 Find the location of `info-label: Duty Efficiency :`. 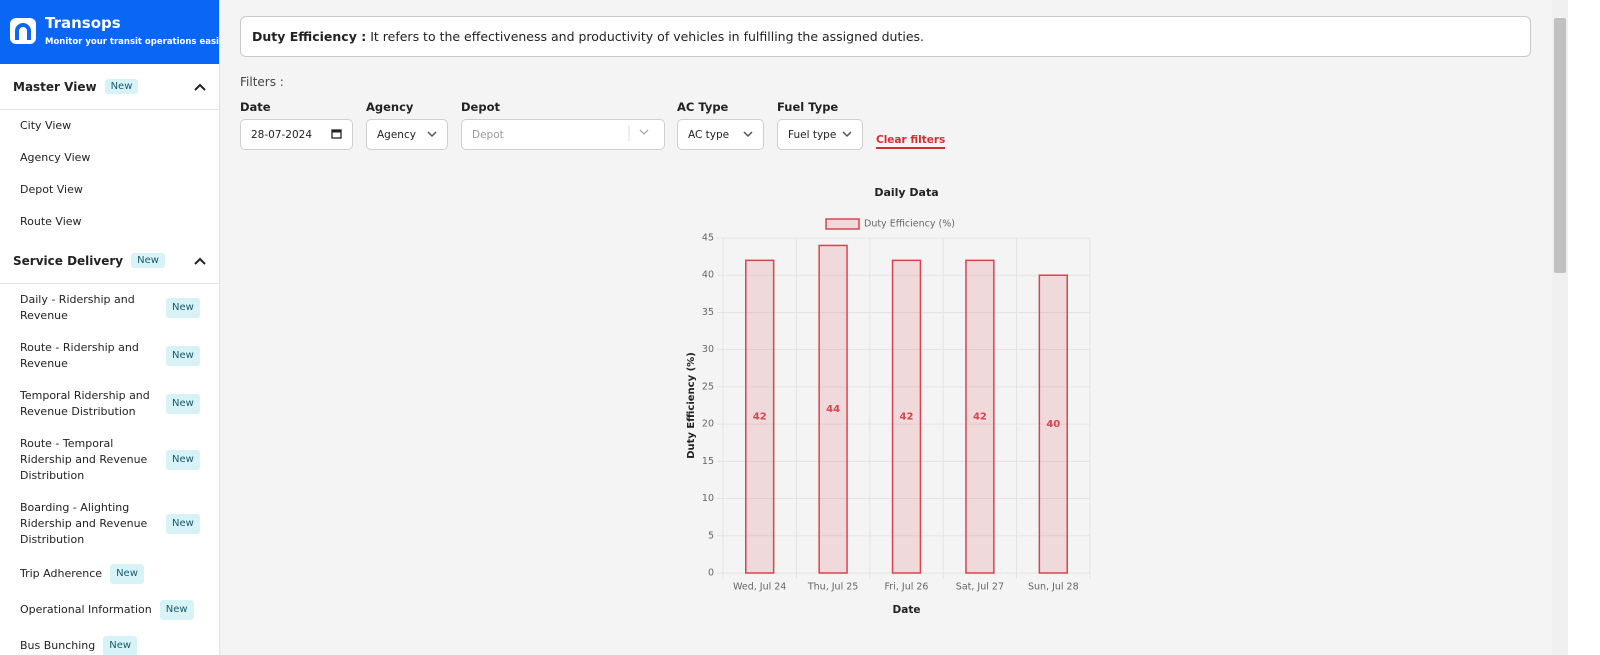

info-label: Duty Efficiency : is located at coordinates (309, 36).